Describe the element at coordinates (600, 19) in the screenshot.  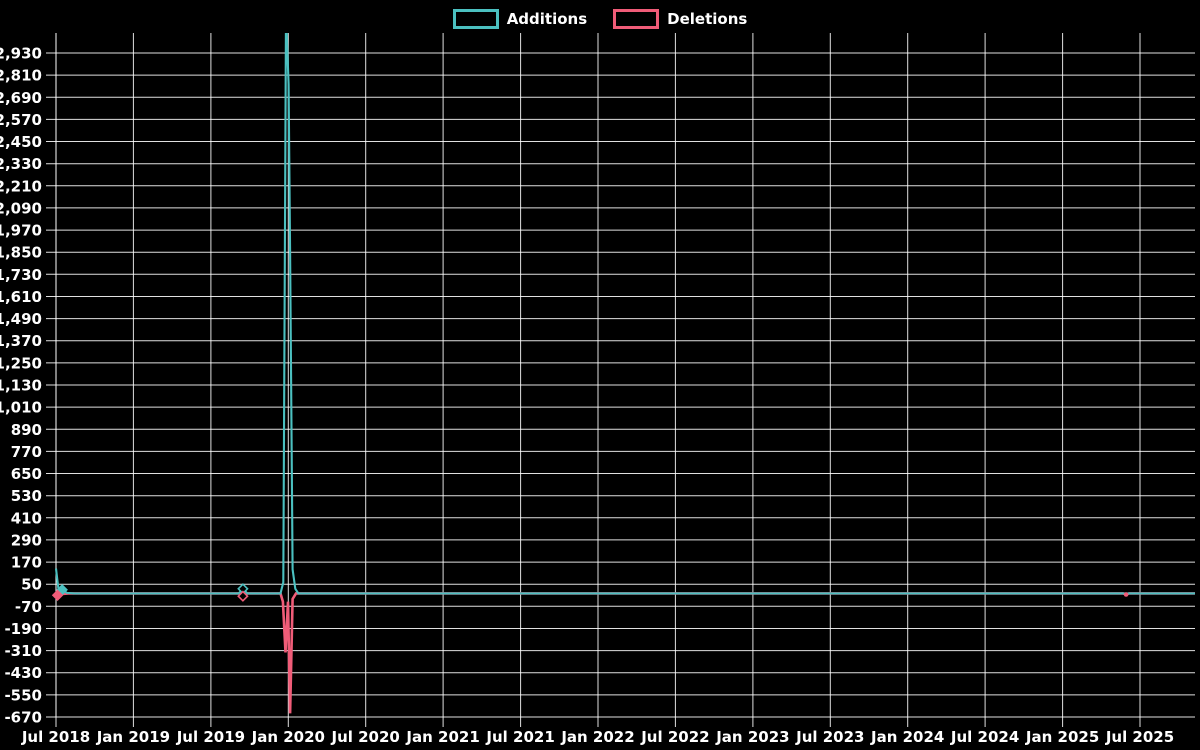
I see `chart-legend: Additions Deletions` at that location.